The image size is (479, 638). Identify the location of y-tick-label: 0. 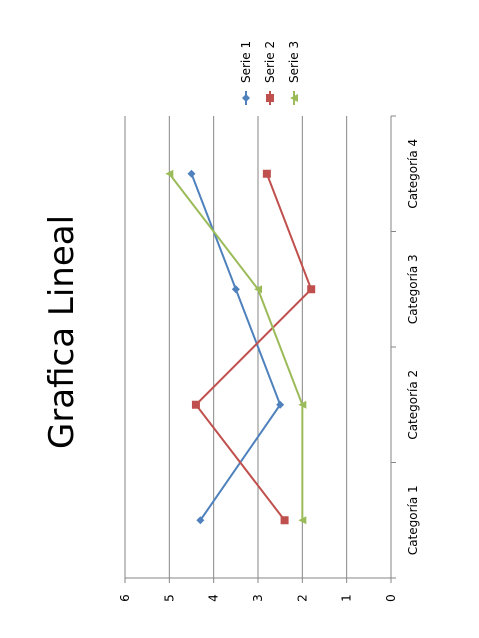
(391, 598).